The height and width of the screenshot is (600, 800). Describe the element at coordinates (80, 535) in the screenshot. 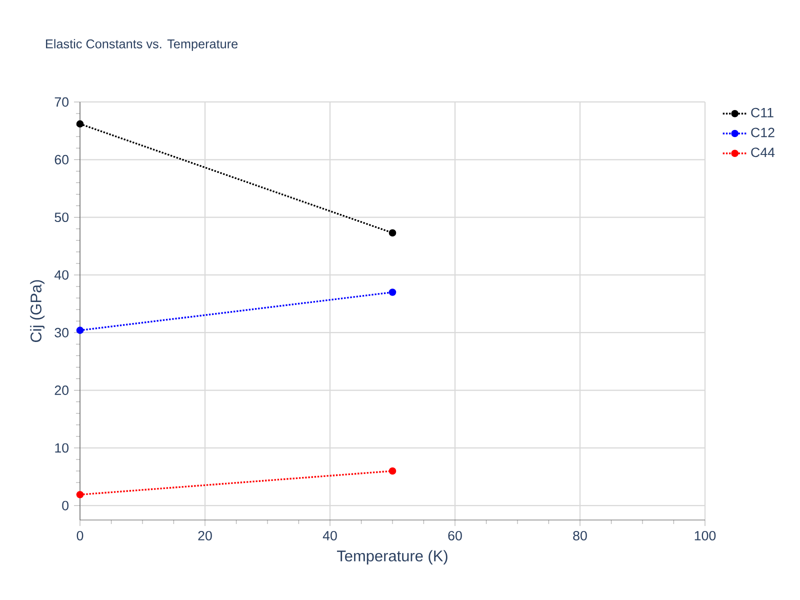

I see `x-tick-label: 0` at that location.